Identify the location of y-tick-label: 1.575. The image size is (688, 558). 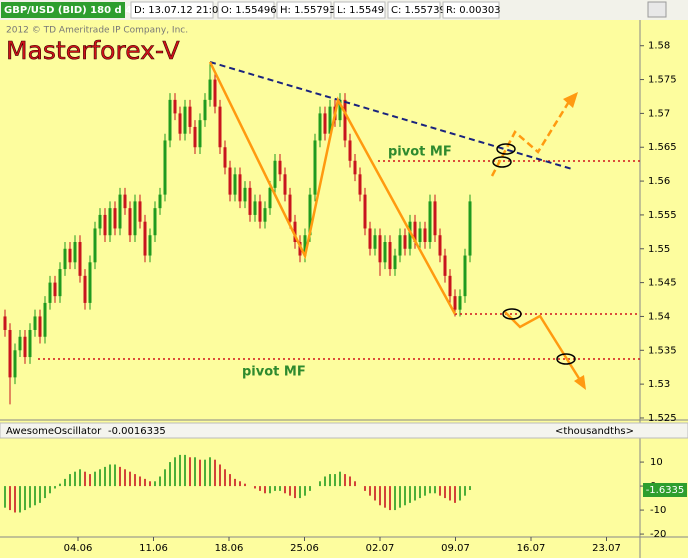
(662, 80).